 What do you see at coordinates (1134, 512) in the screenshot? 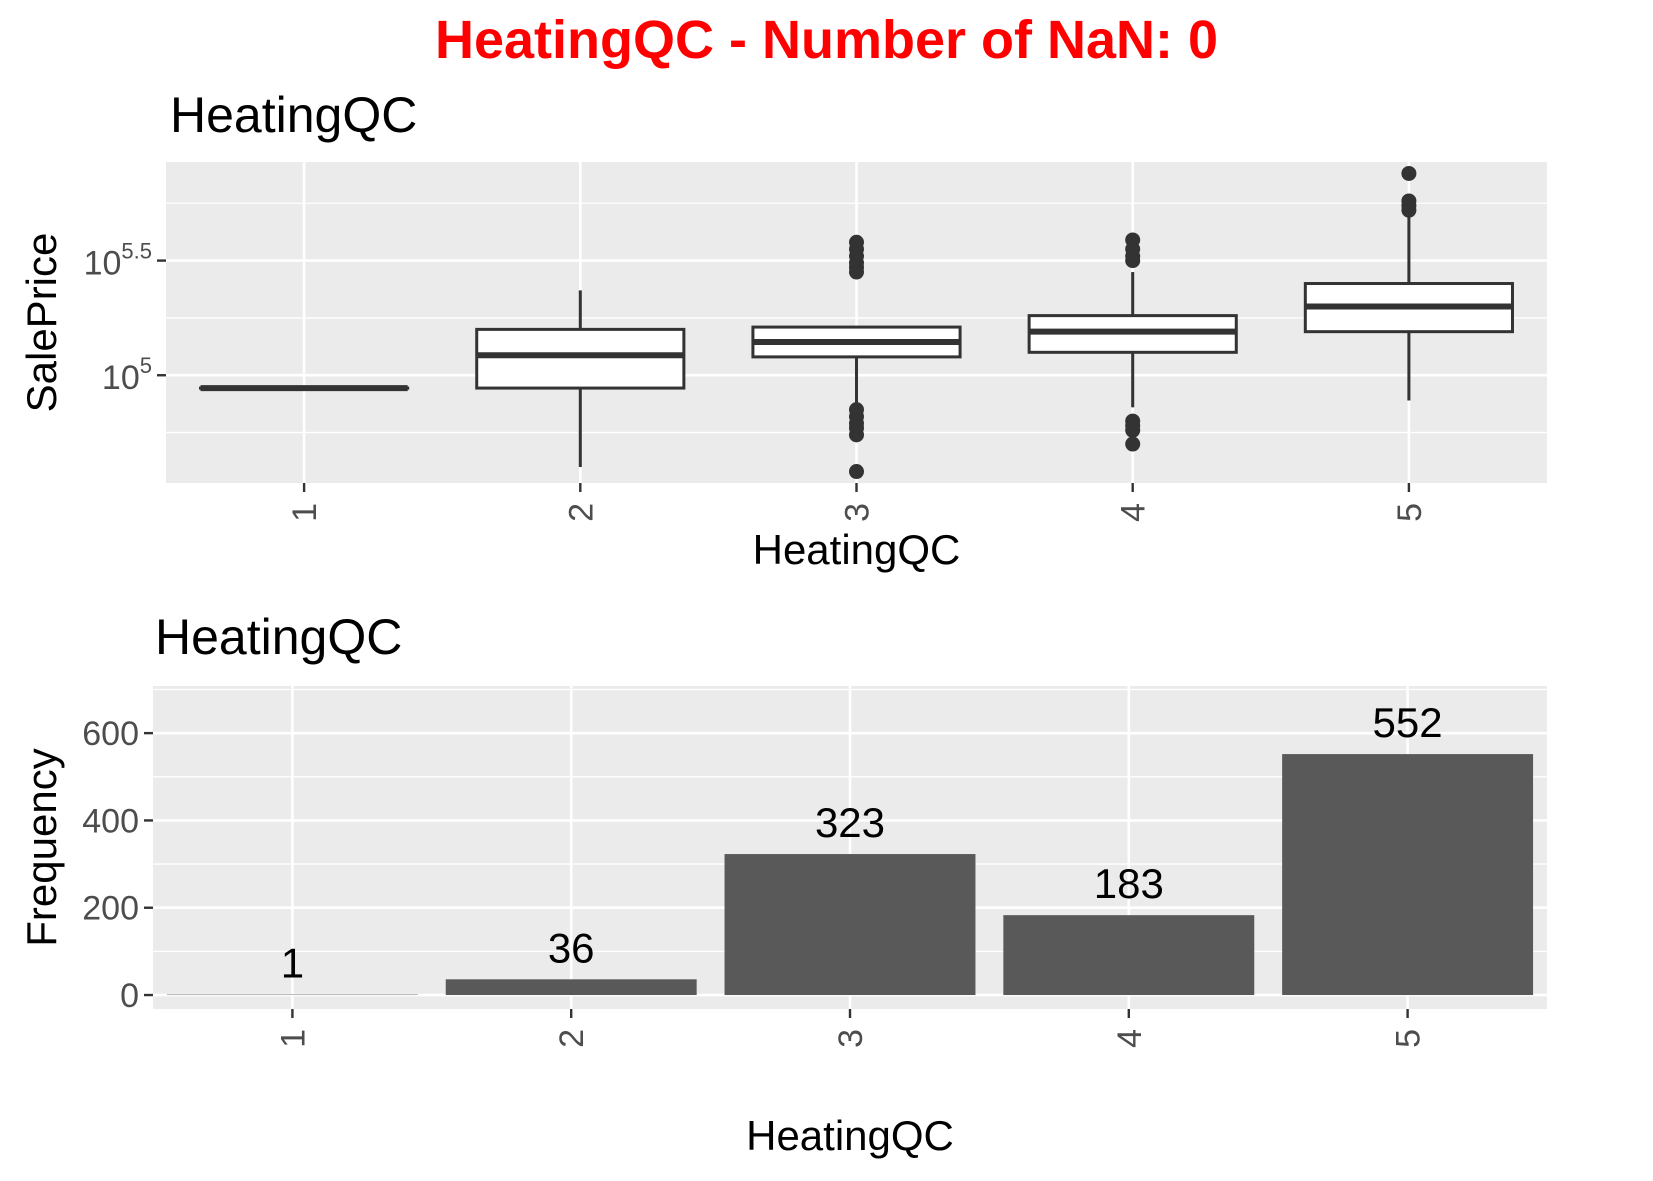
I see `boxplot-x-tick-label: 4` at bounding box center [1134, 512].